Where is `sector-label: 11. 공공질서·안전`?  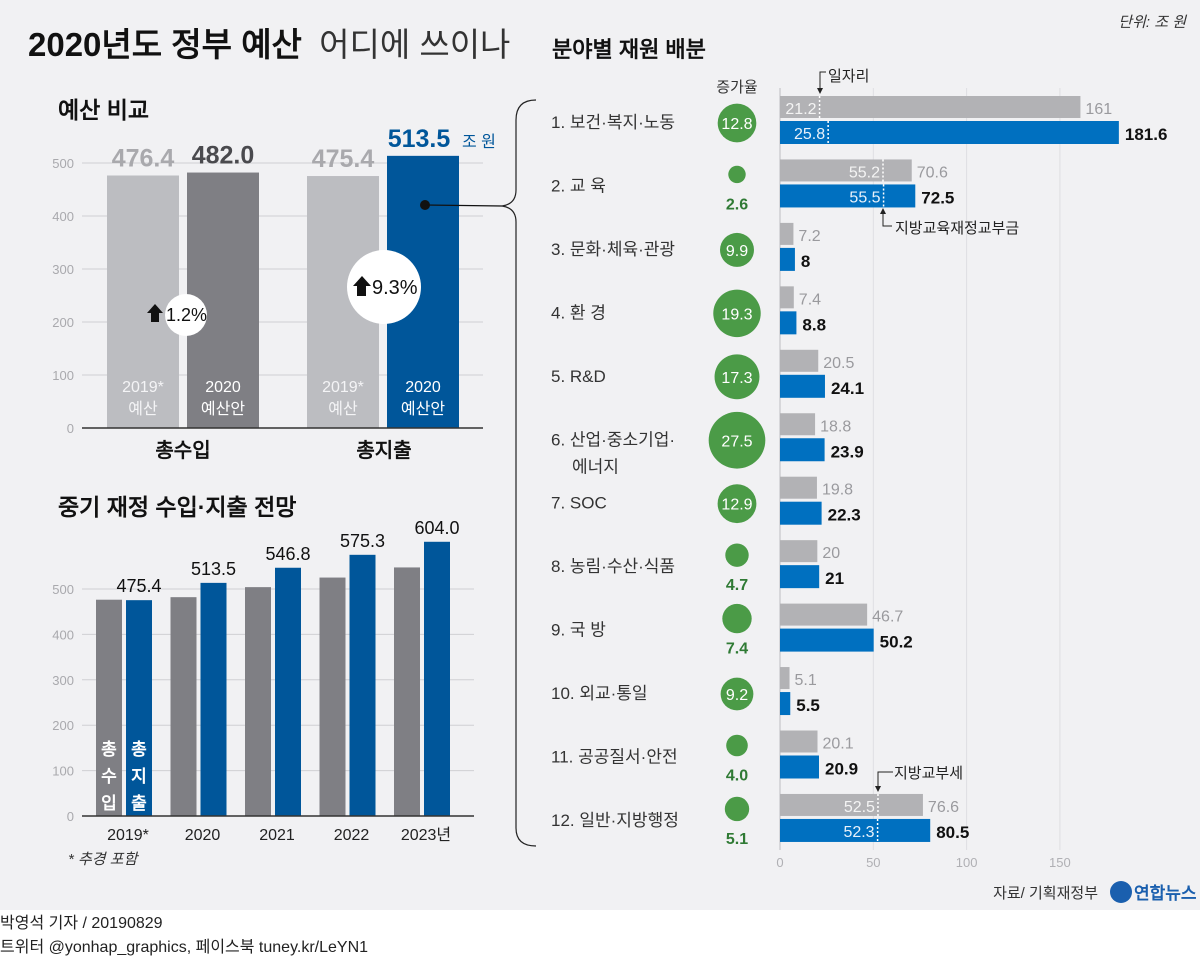 sector-label: 11. 공공질서·안전 is located at coordinates (614, 757).